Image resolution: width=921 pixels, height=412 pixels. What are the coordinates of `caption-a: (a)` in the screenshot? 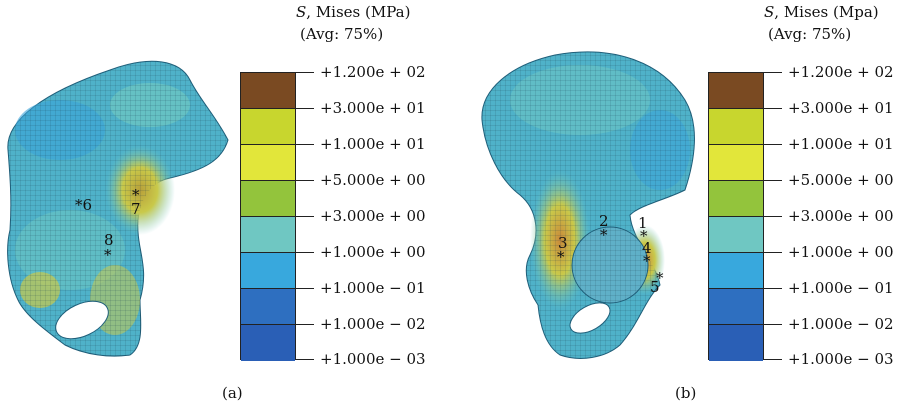 It's located at (232, 393).